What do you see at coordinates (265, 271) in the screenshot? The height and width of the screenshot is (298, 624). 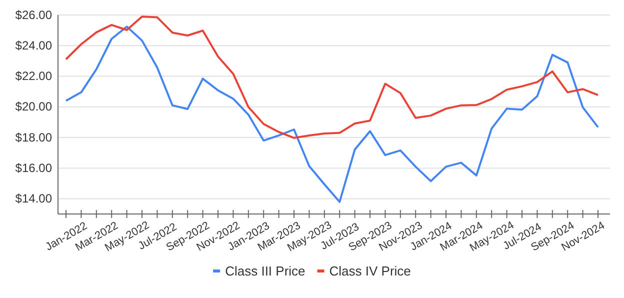 I see `legend-label: Class III Price` at bounding box center [265, 271].